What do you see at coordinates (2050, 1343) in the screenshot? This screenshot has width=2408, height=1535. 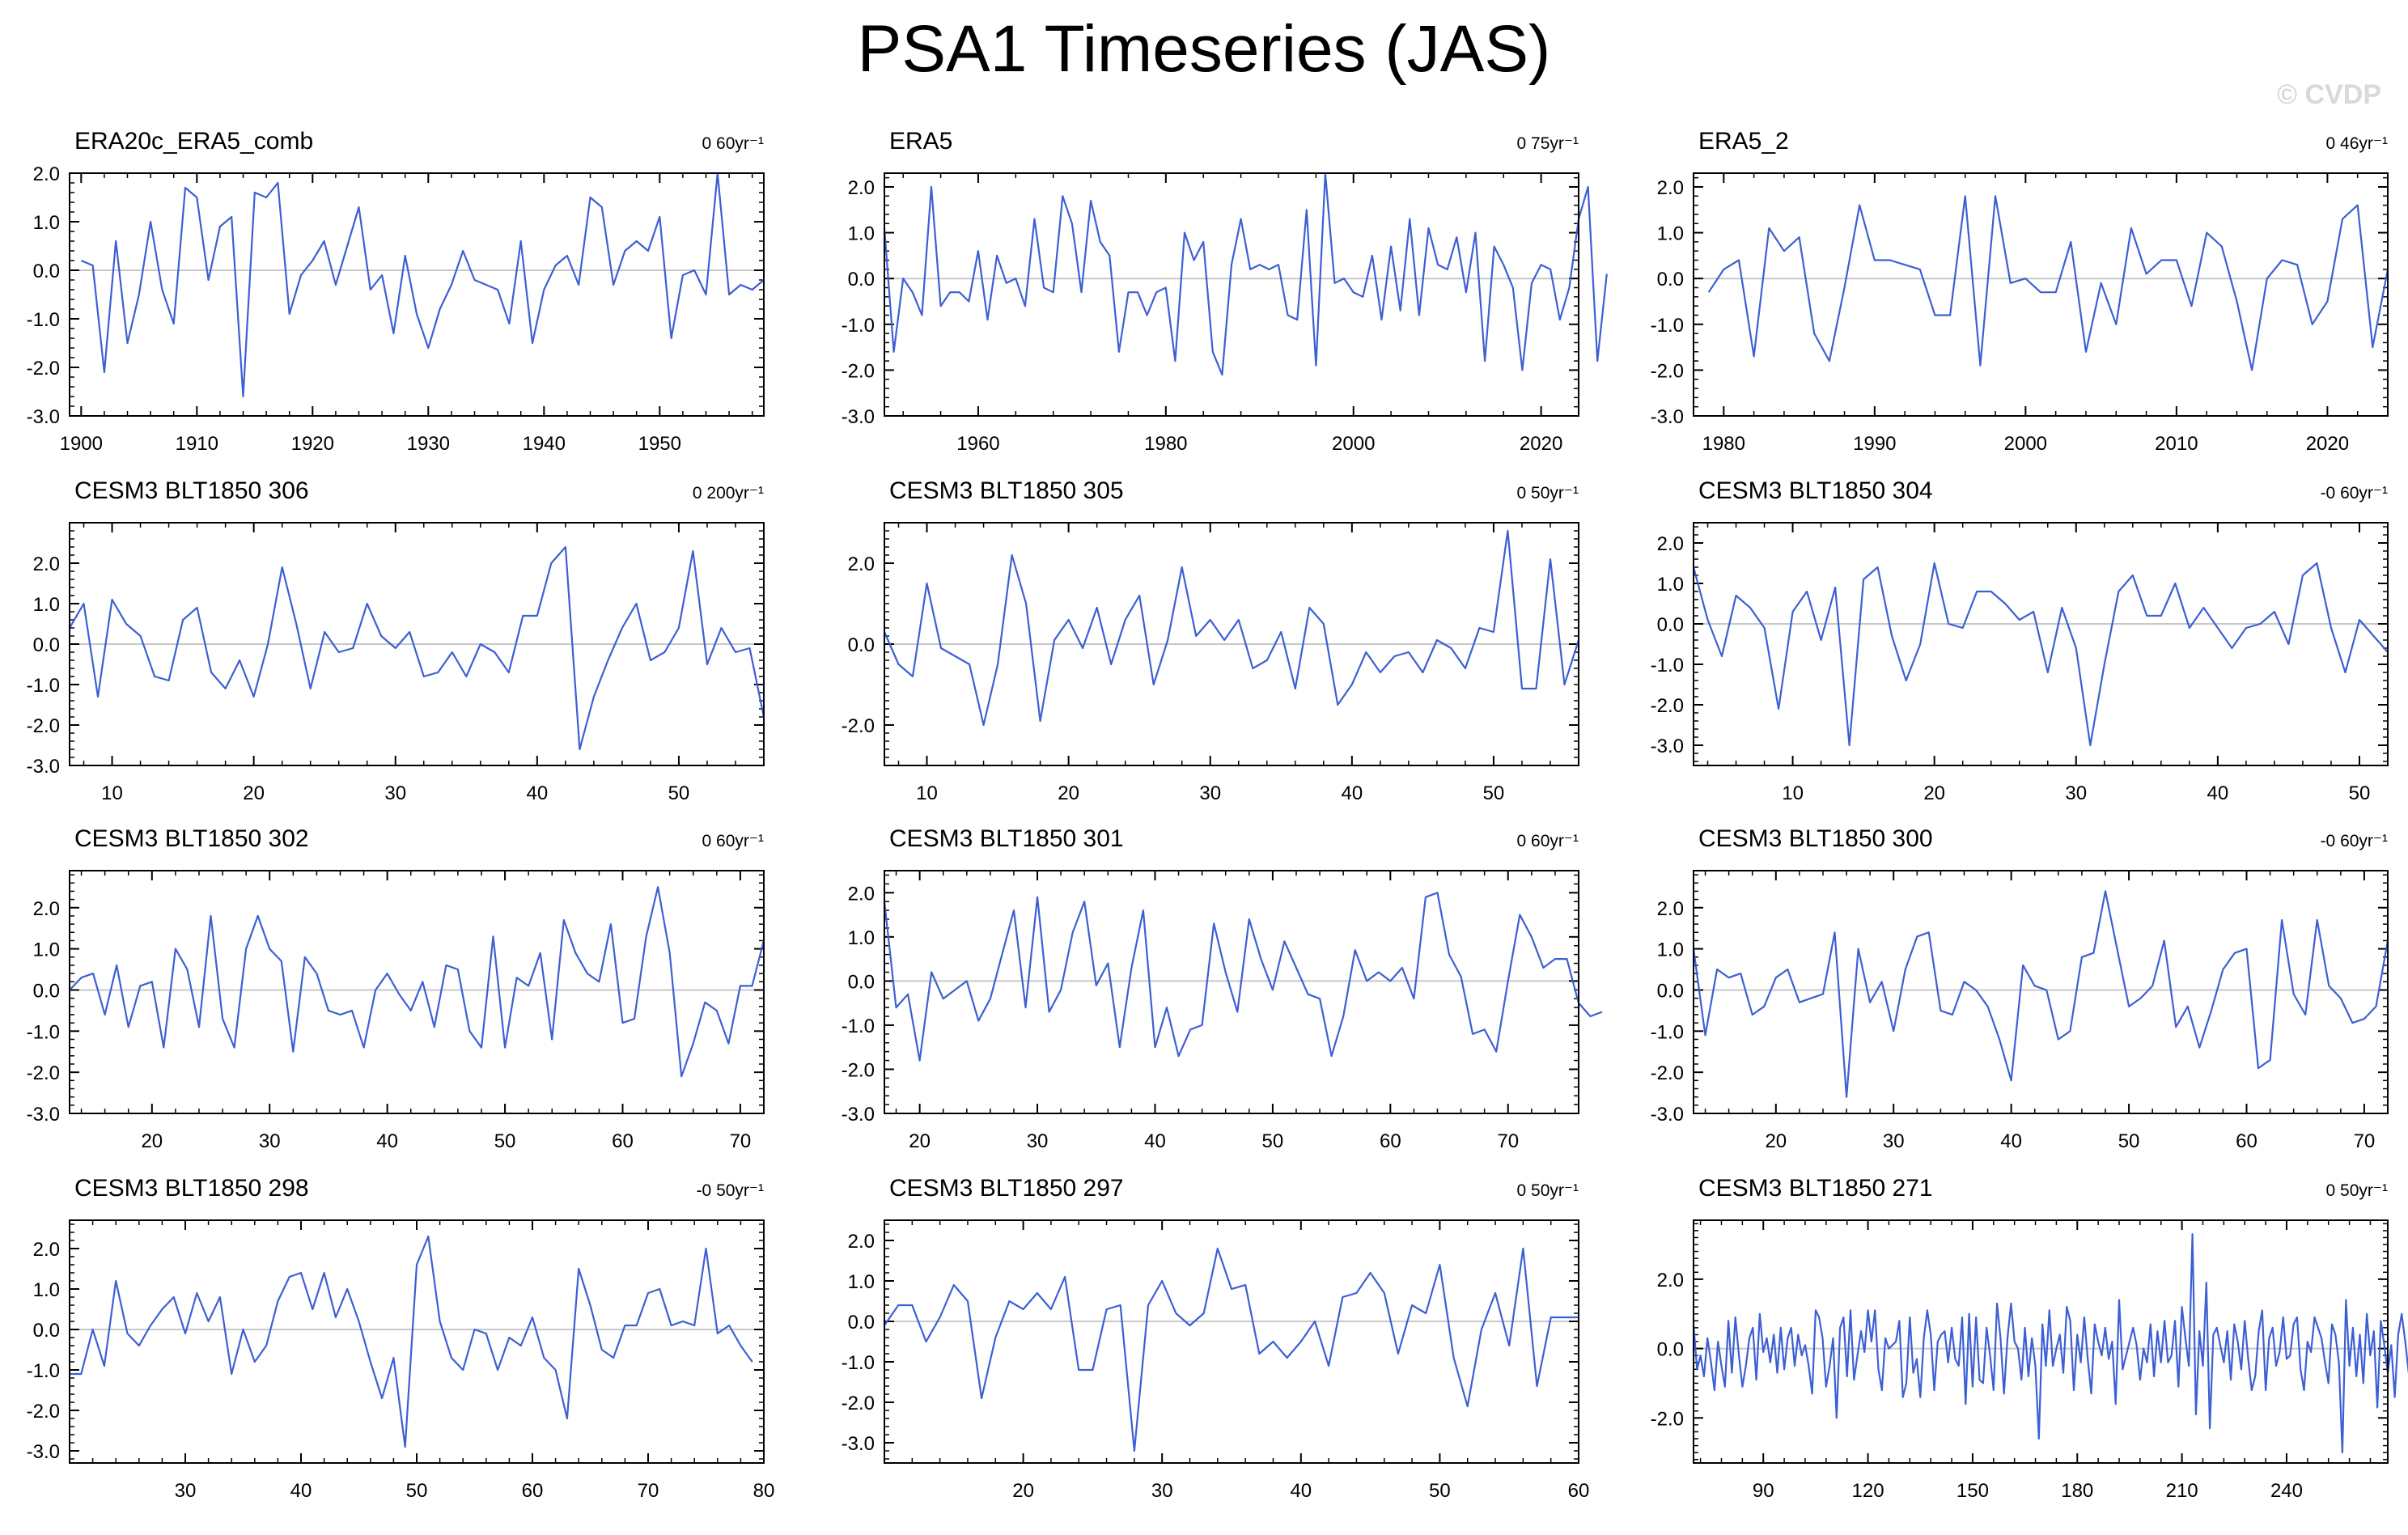 I see `panel-12-series-line` at bounding box center [2050, 1343].